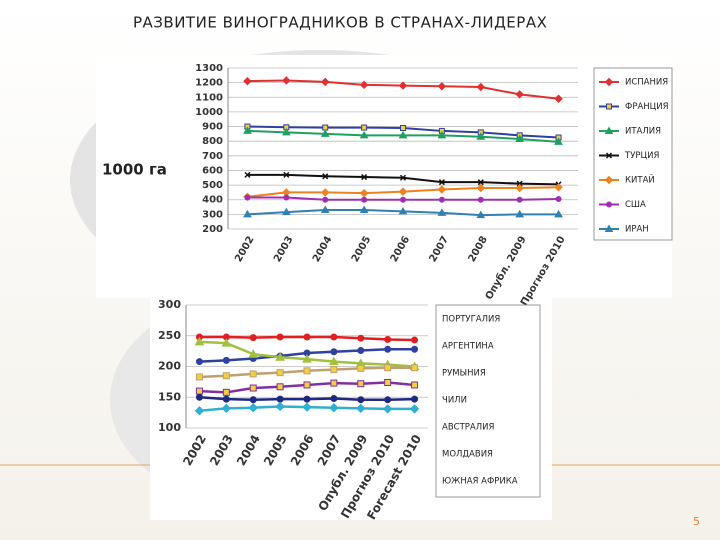 The image size is (720, 540). What do you see at coordinates (169, 335) in the screenshot?
I see `y-tick-label: 250` at bounding box center [169, 335].